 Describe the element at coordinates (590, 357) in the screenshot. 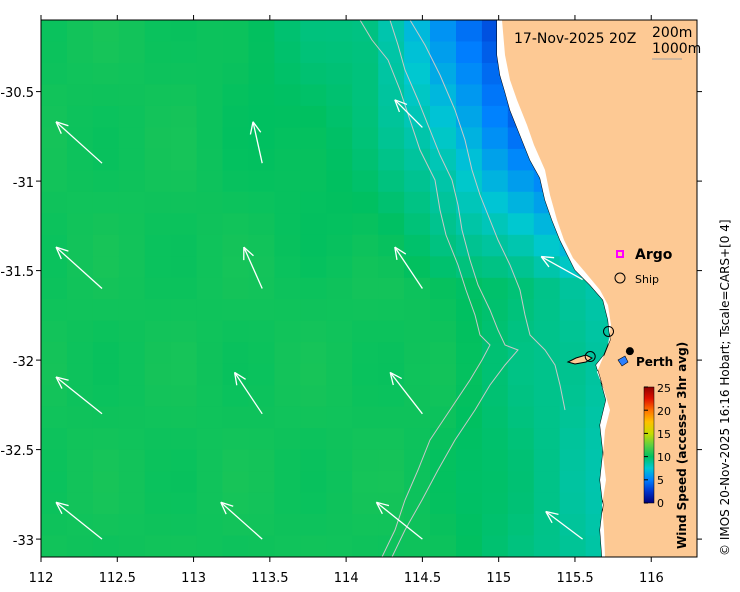

I see `ship-position-marker` at that location.